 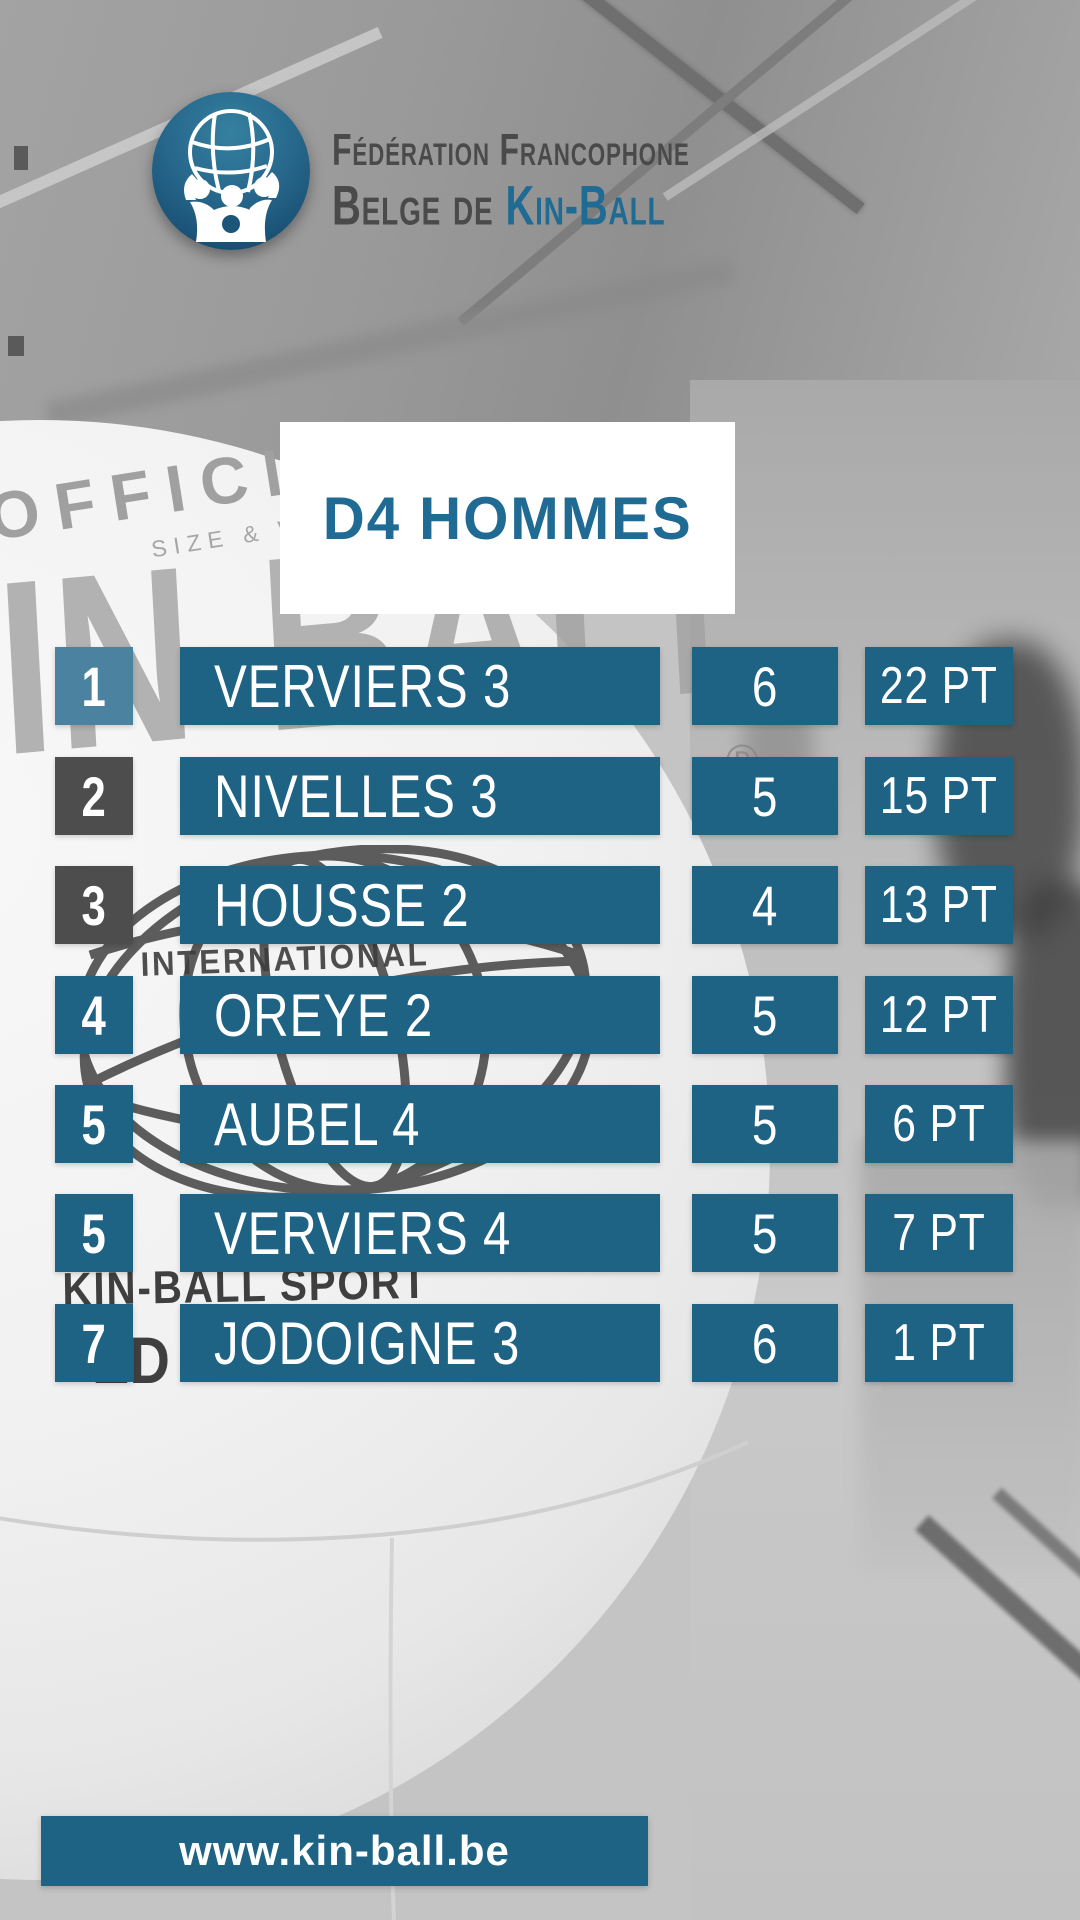 I want to click on standings-row: 5 VERVIERS 4 5 7 PT, so click(x=540, y=1233).